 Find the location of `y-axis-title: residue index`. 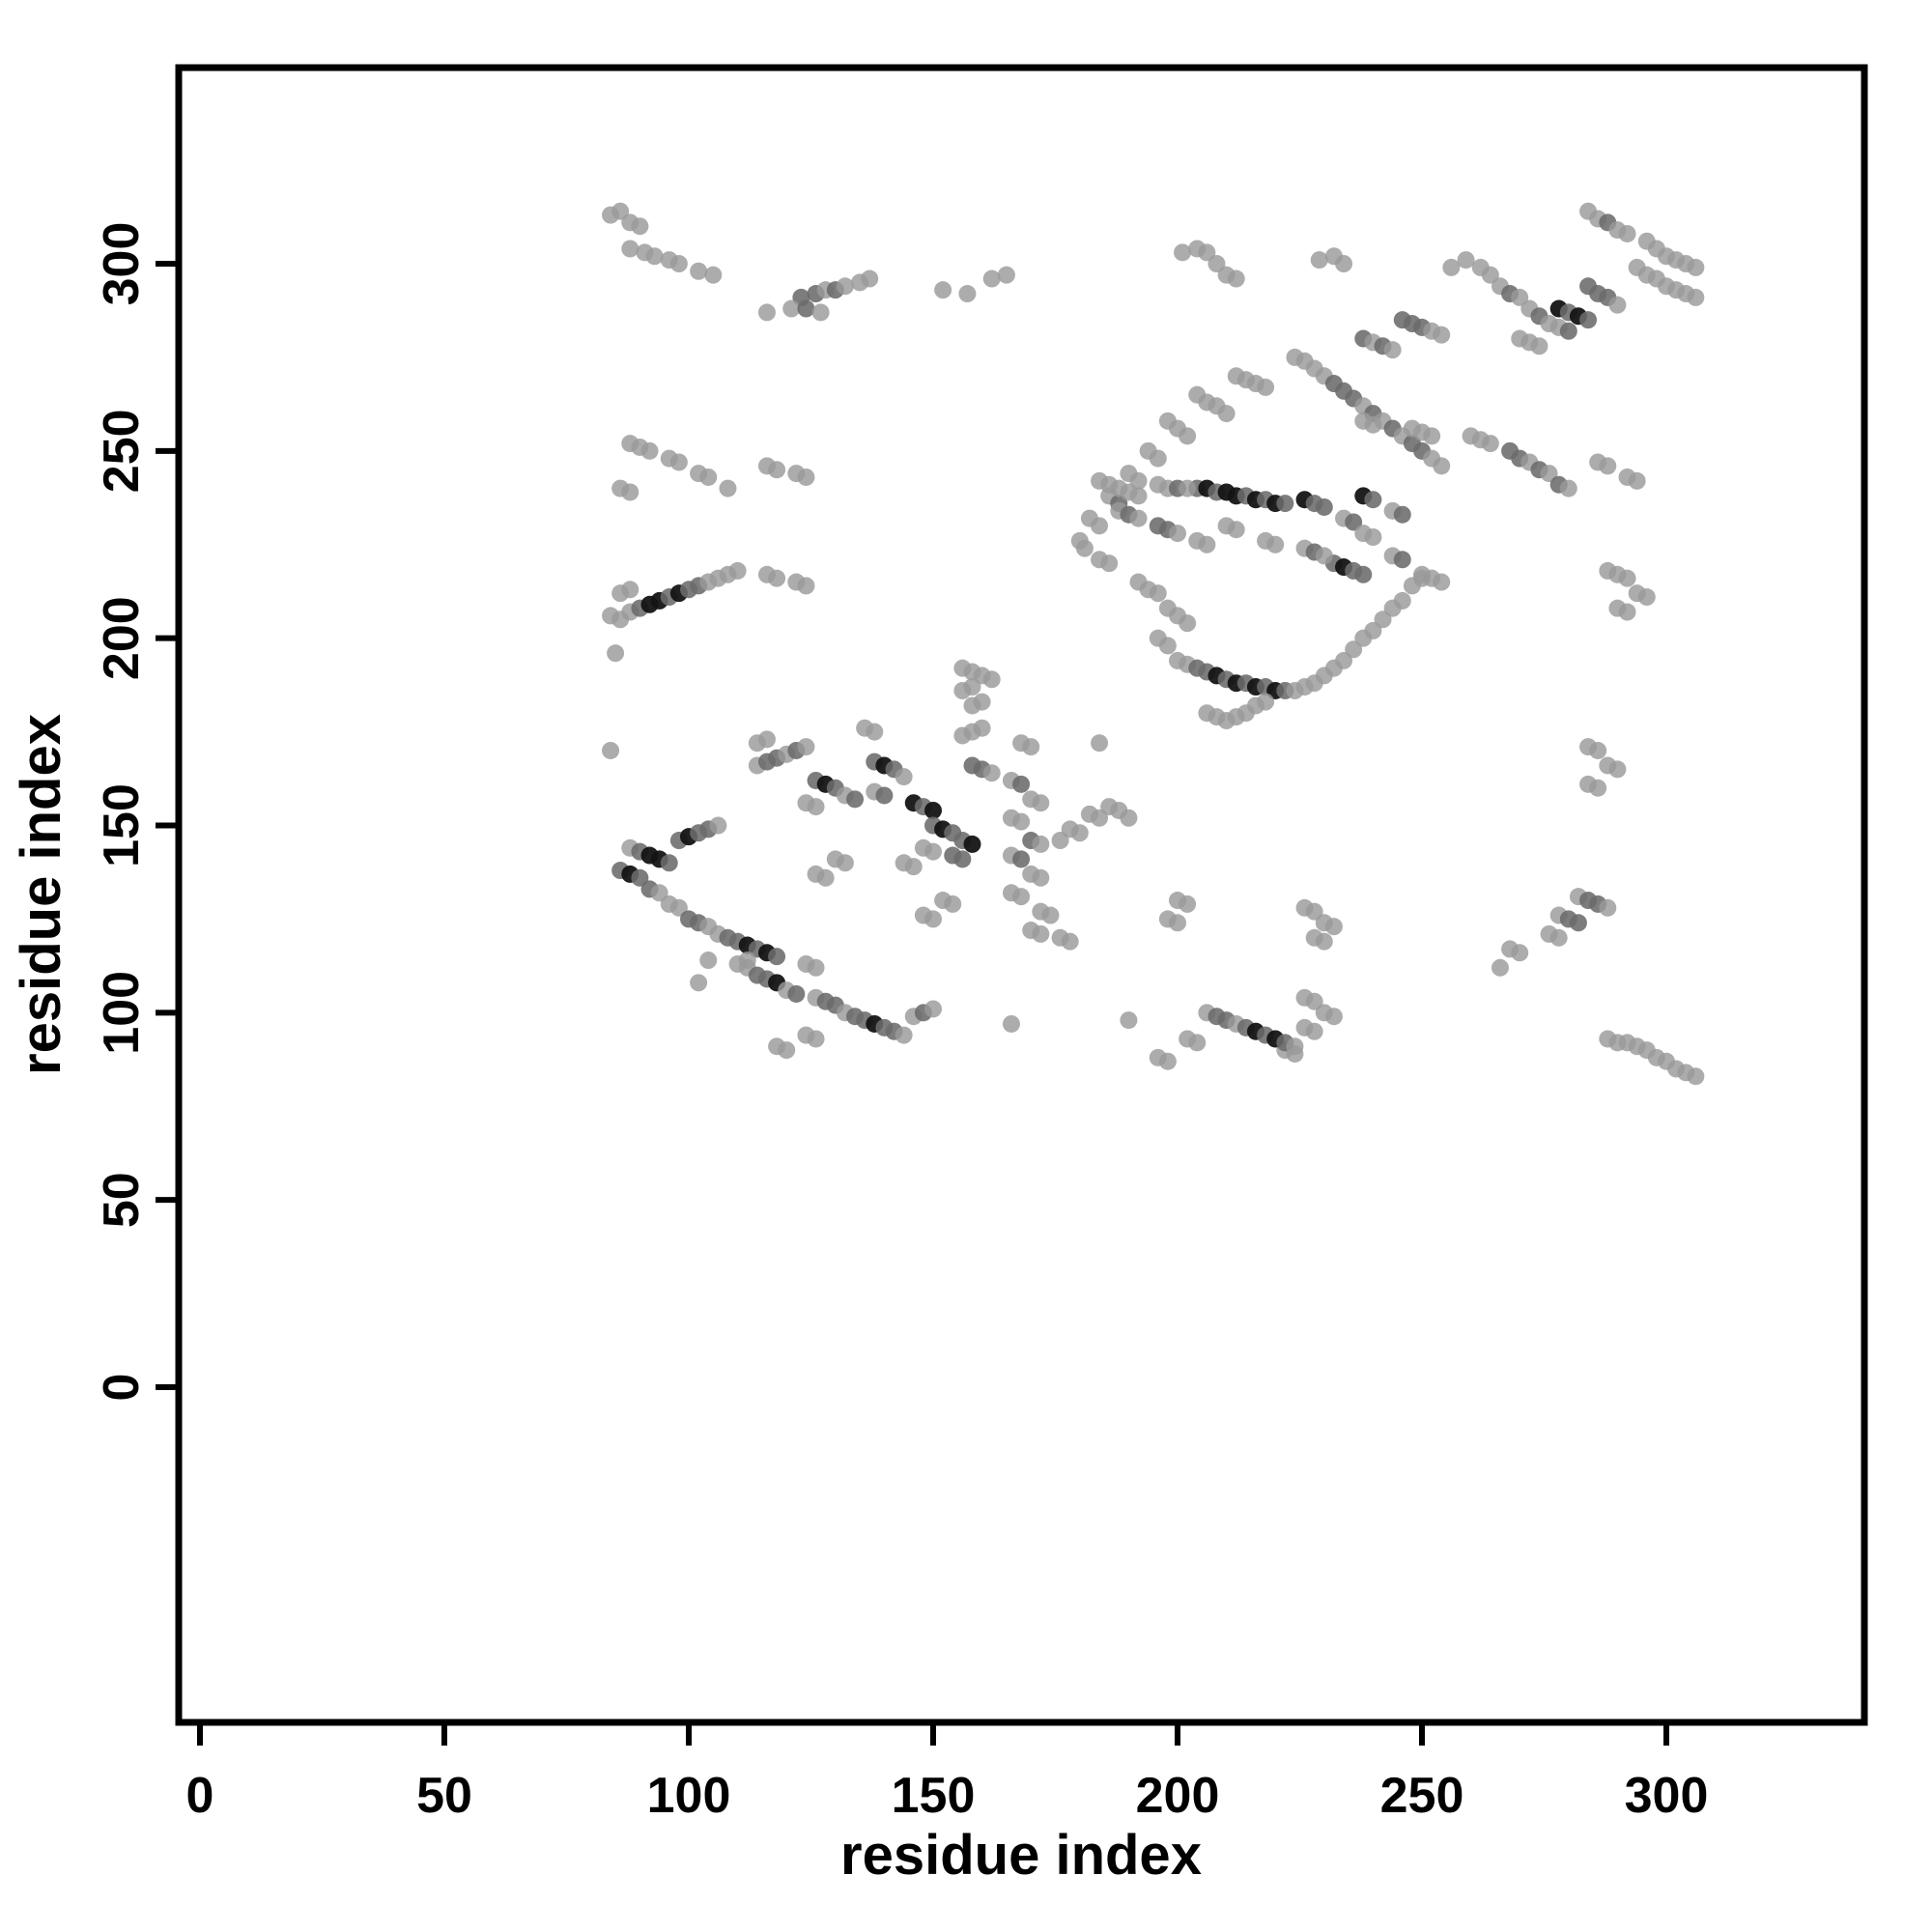

y-axis-title: residue index is located at coordinates (41, 894).